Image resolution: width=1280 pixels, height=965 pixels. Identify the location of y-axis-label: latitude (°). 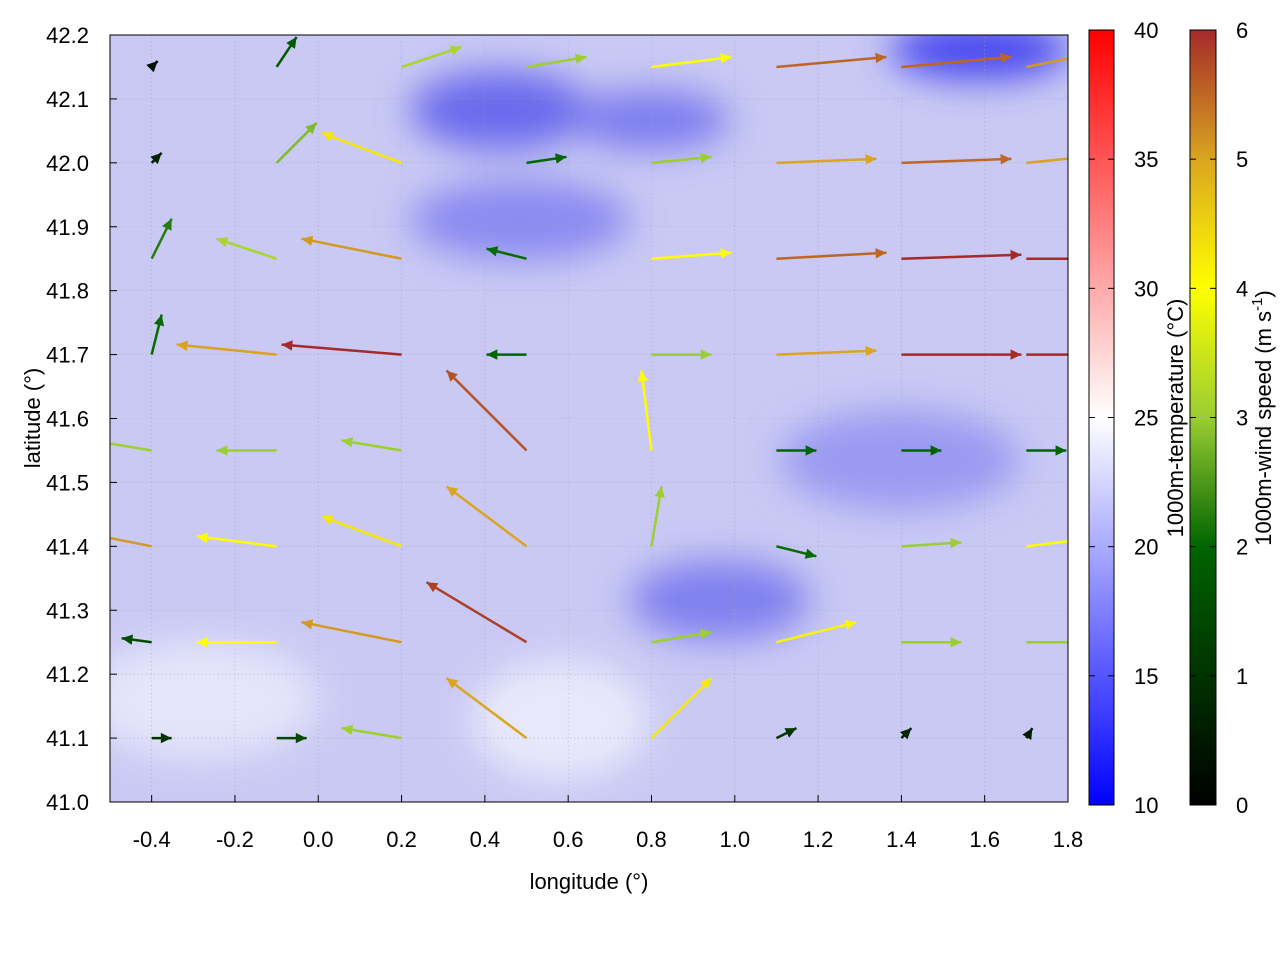
(32, 418).